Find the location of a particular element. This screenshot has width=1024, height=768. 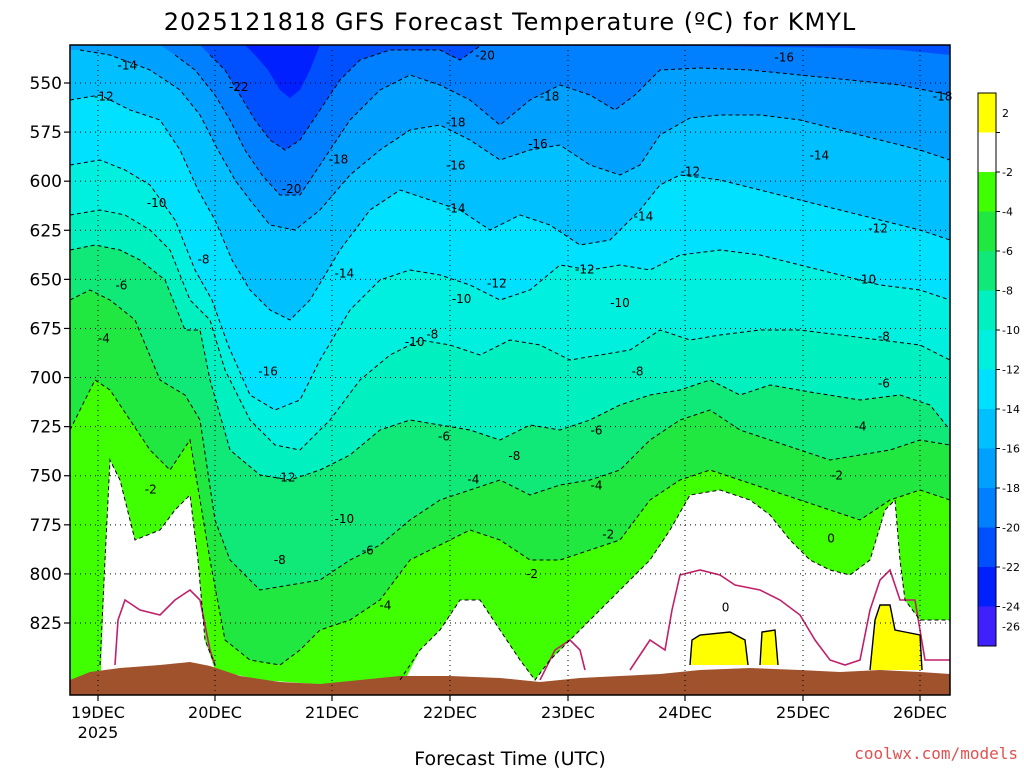

colorbar-tick-label: -4 is located at coordinates (1007, 212).